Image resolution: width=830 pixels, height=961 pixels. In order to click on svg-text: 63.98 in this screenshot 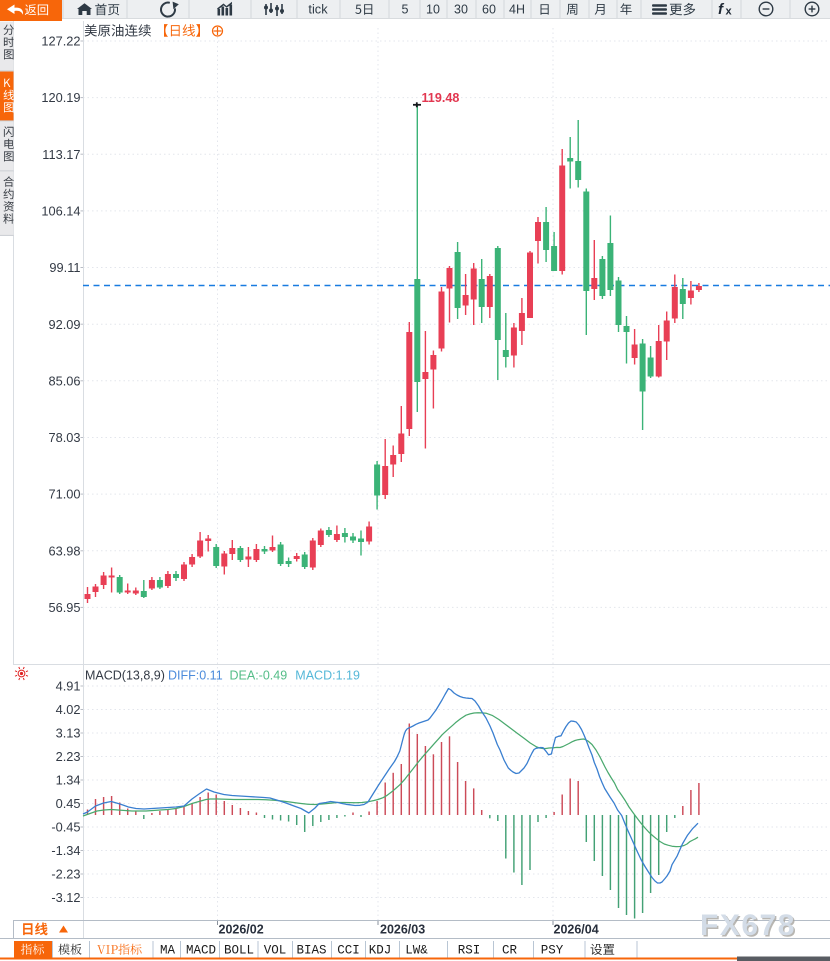, I will do `click(64, 550)`.